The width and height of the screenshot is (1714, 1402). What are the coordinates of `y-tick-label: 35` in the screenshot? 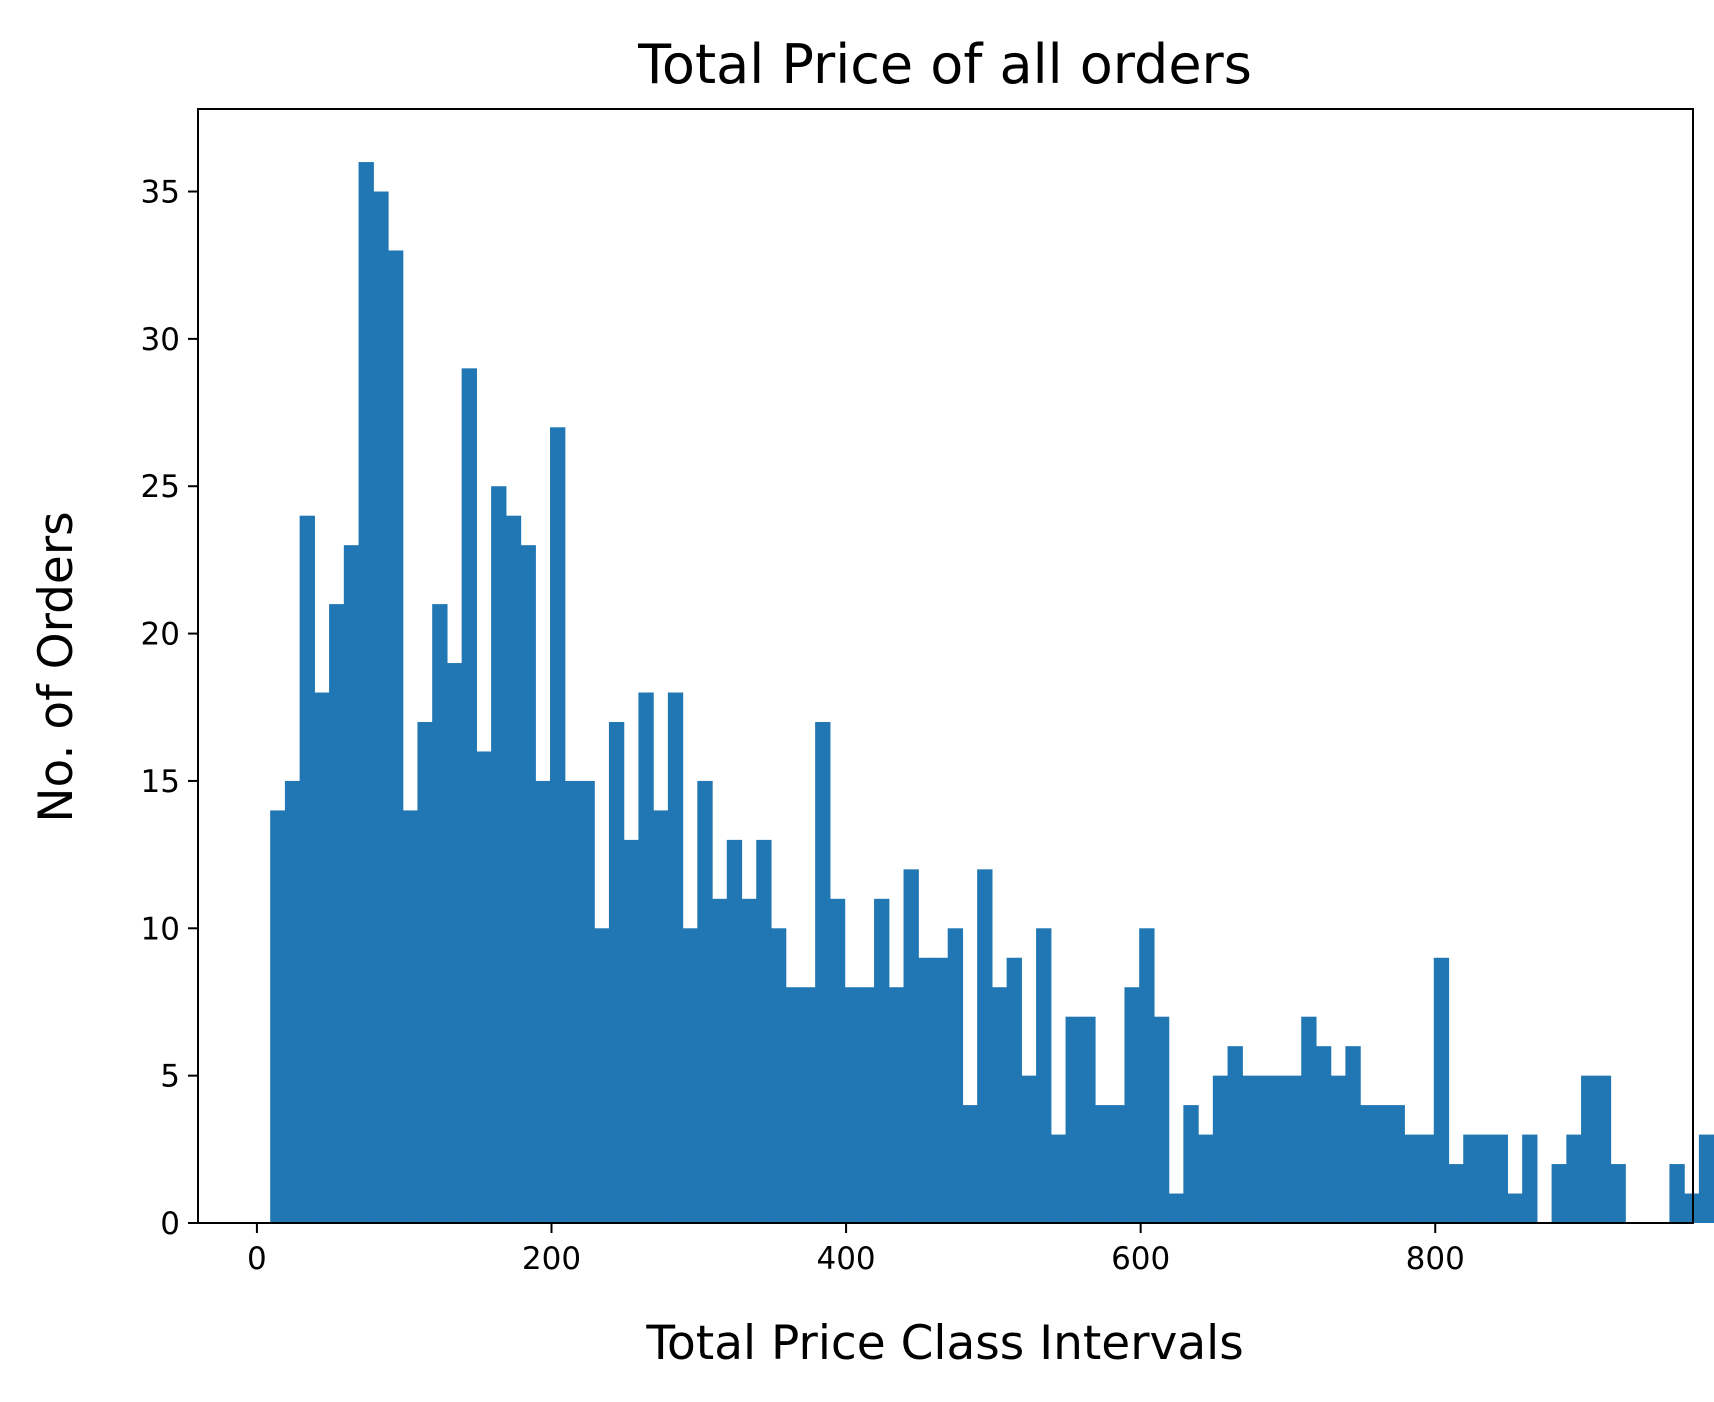 It's located at (160, 193).